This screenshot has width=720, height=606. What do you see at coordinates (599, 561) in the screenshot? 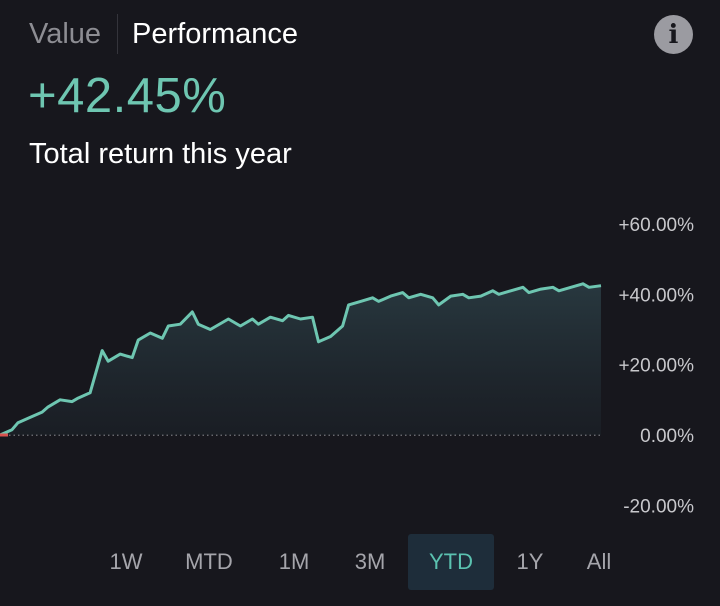
I see `range-all-button: All` at bounding box center [599, 561].